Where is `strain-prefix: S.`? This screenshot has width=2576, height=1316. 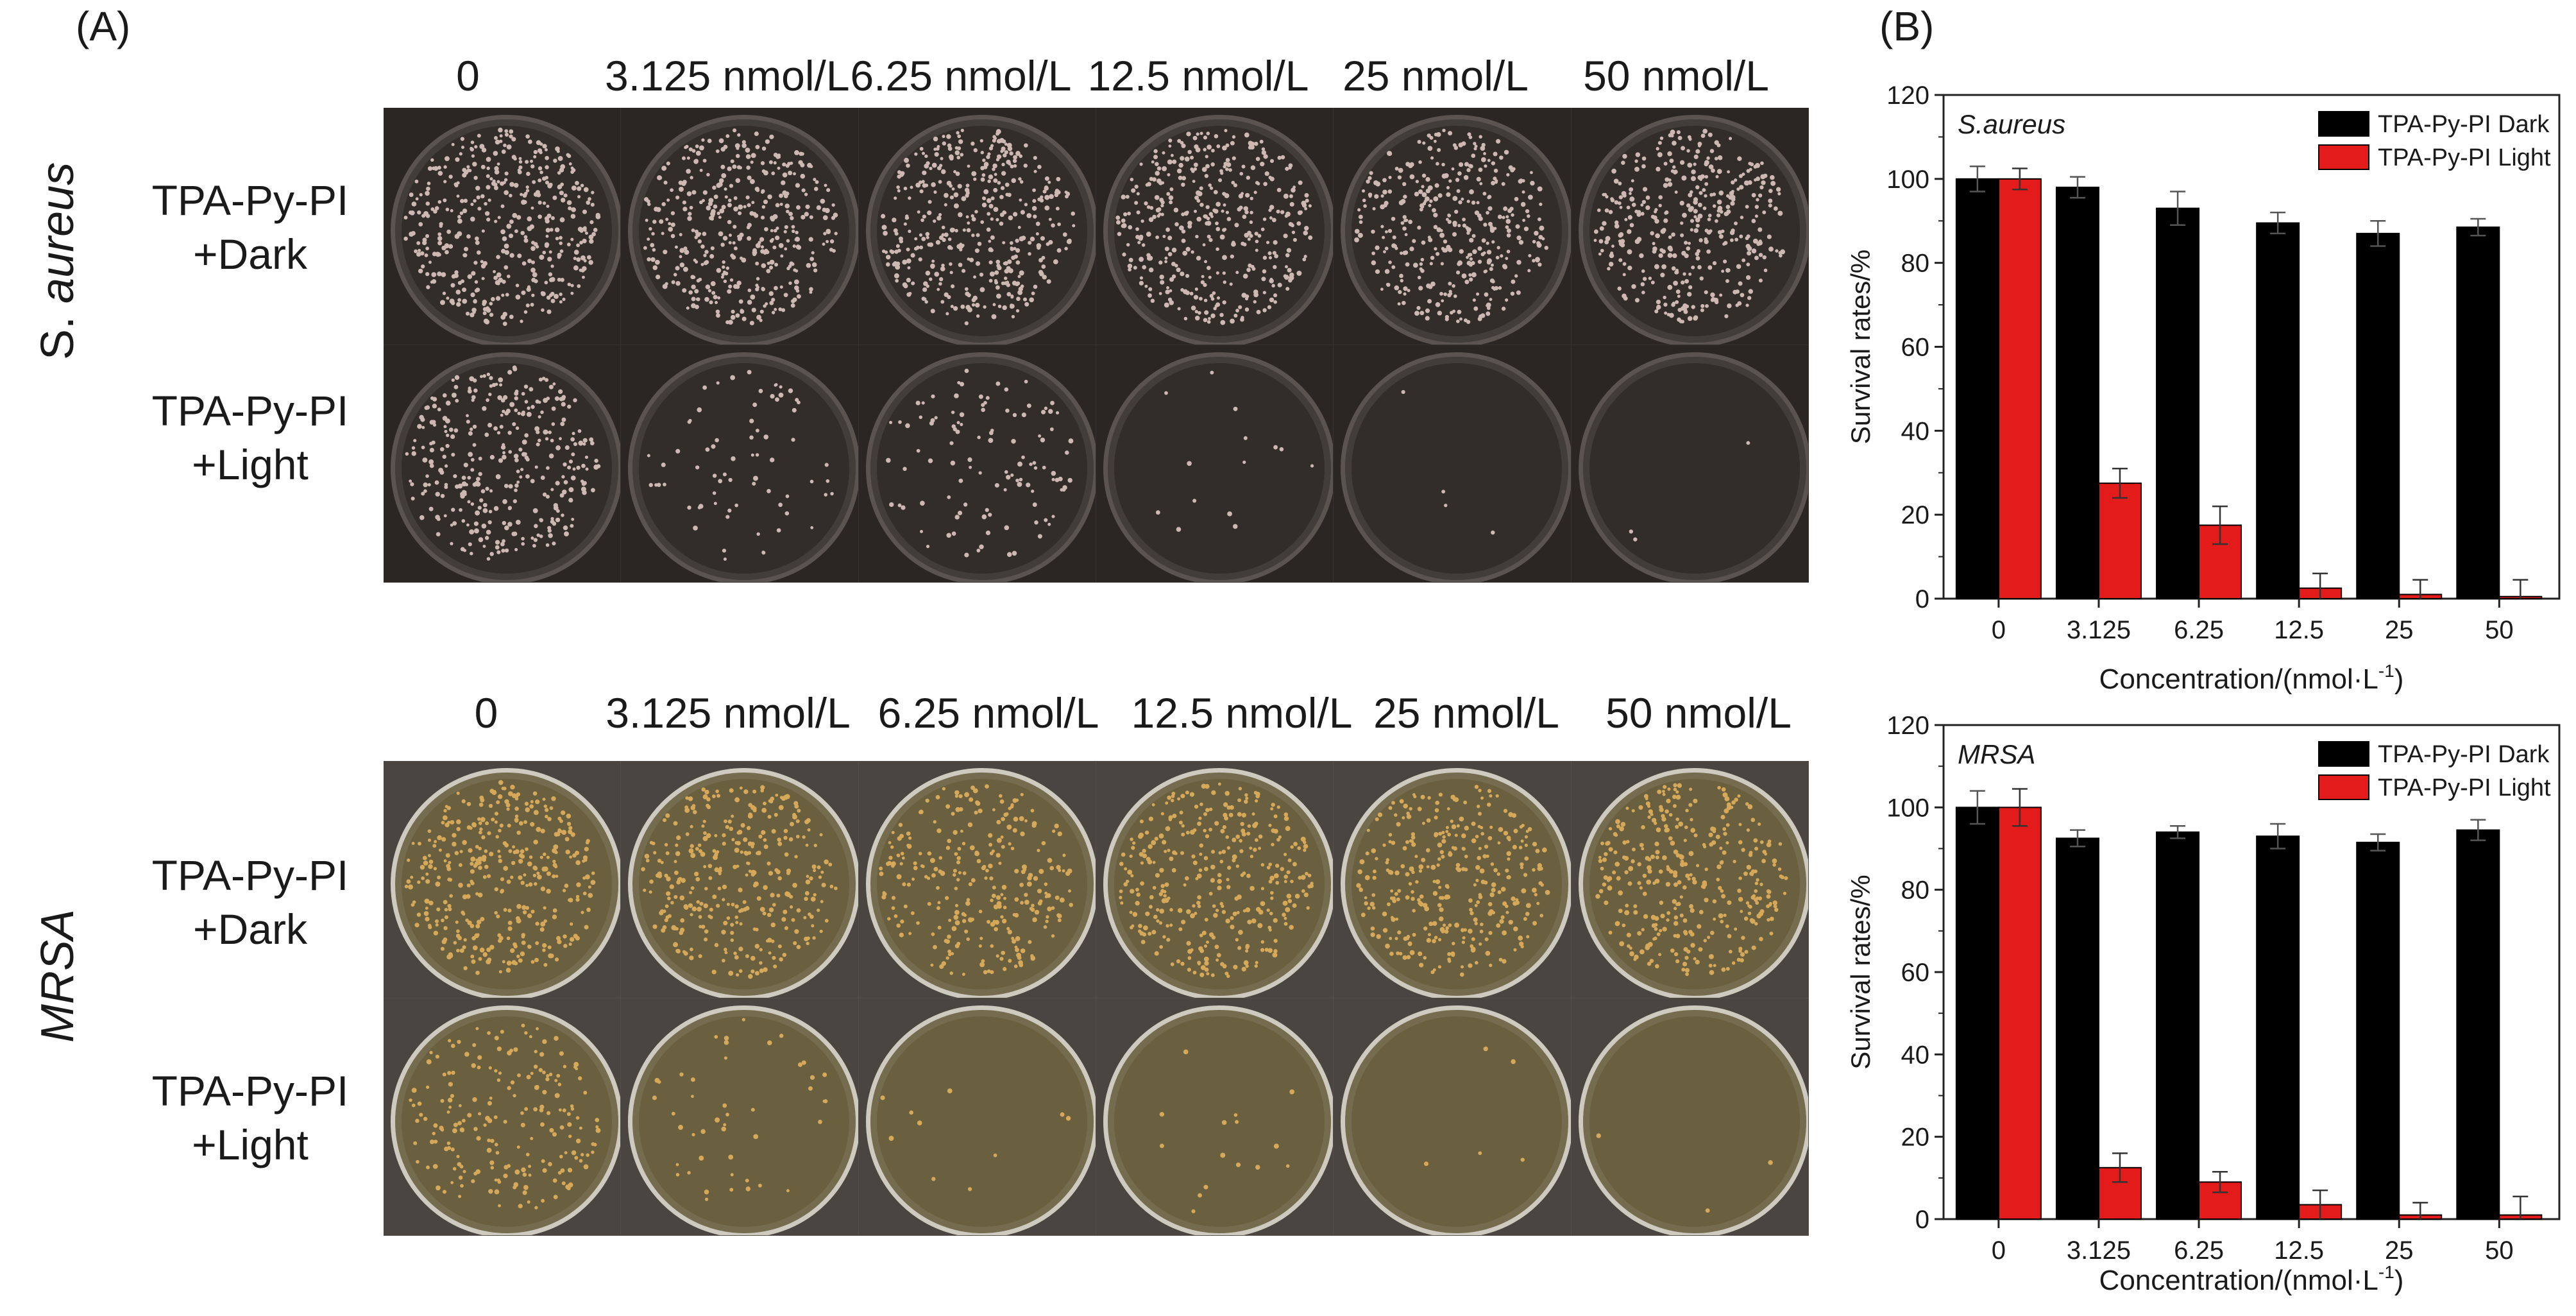
strain-prefix: S. is located at coordinates (57, 338).